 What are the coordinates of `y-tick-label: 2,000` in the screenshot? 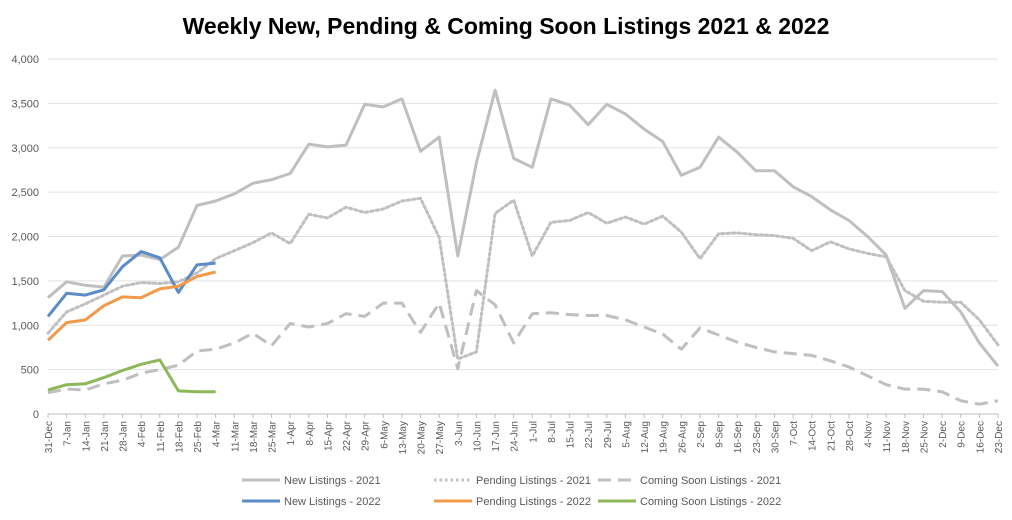 It's located at (25, 238).